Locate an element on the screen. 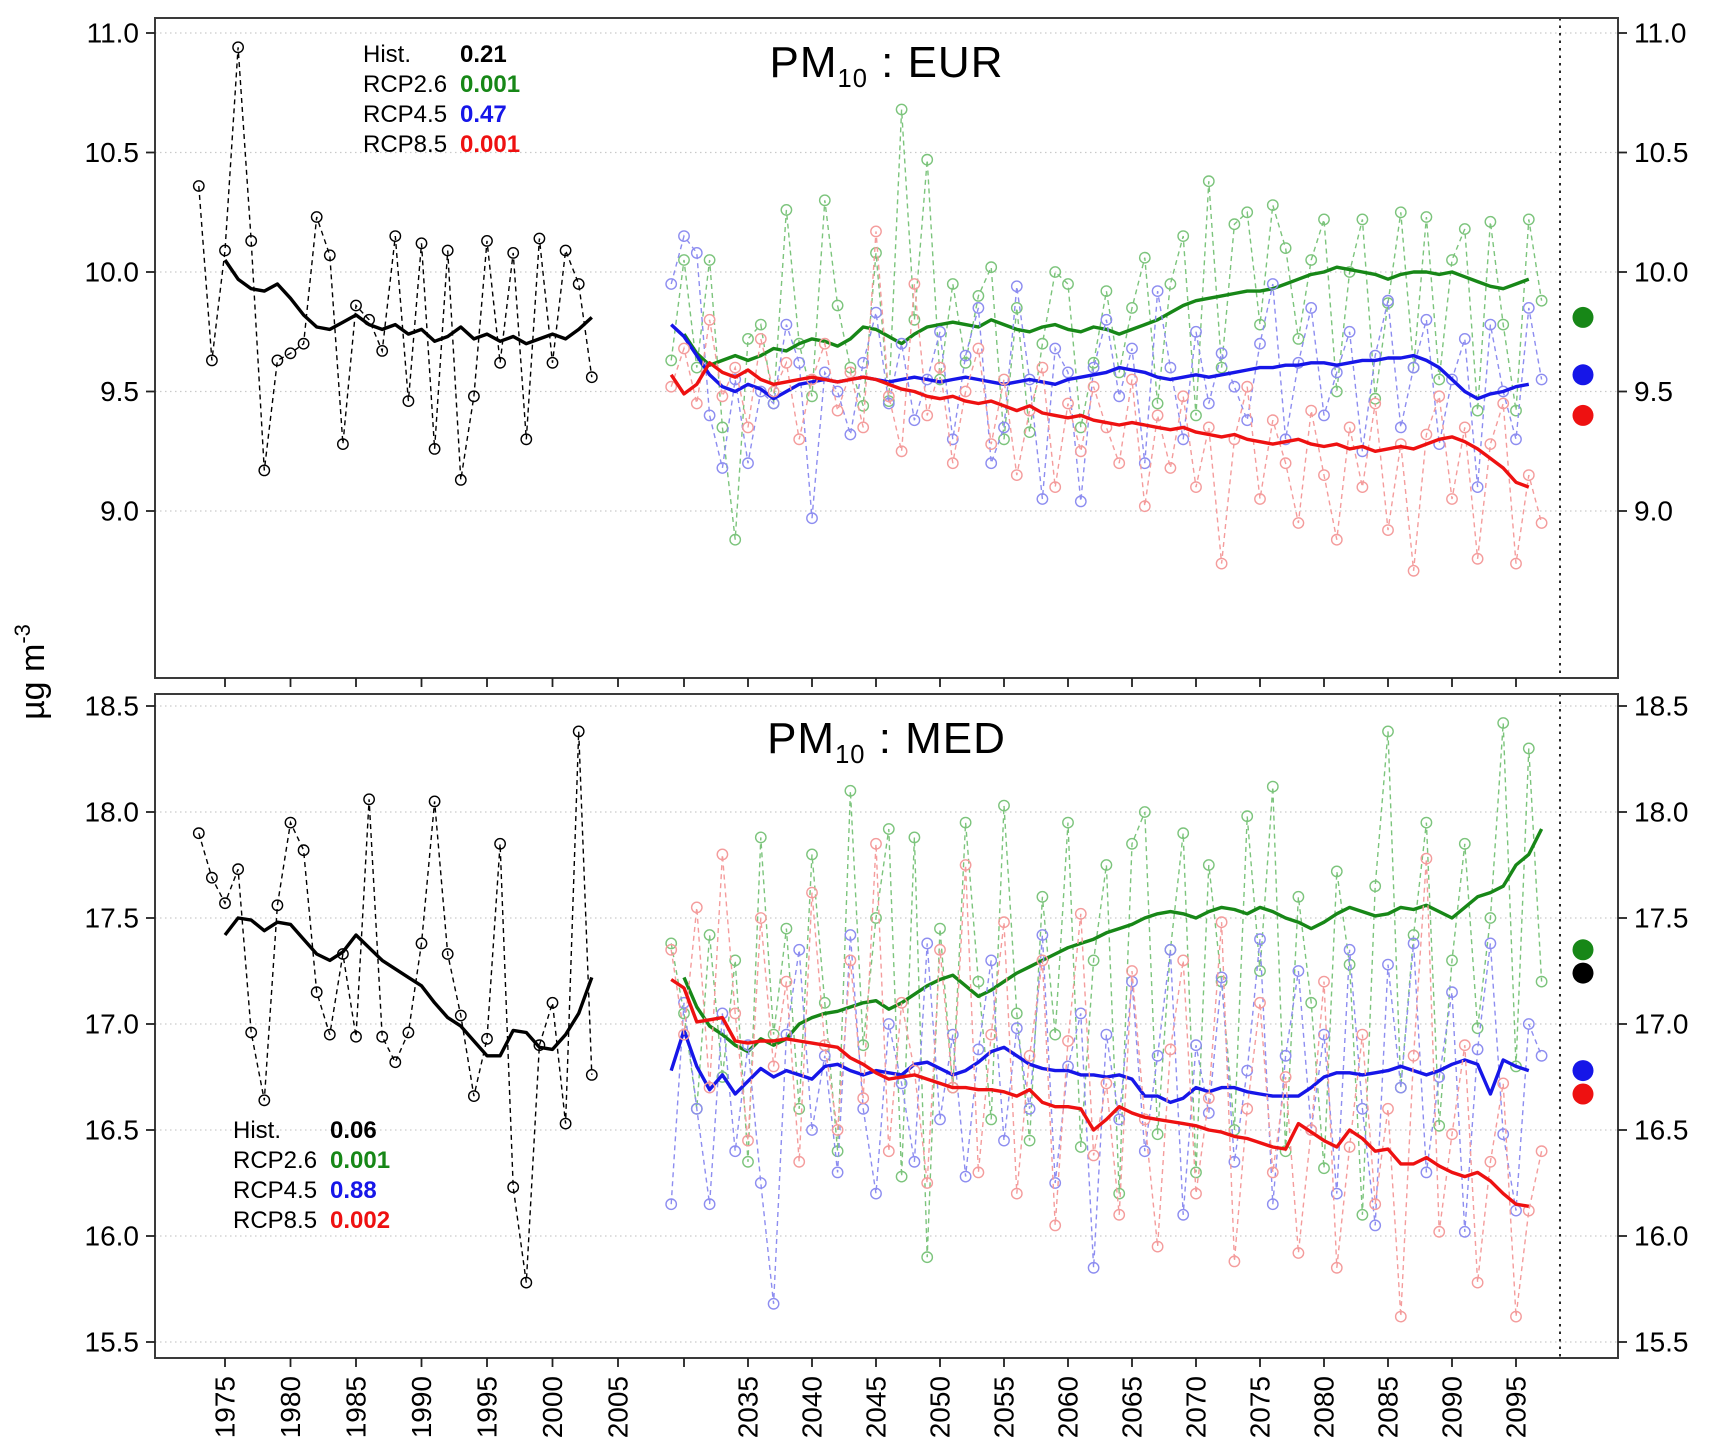 Image resolution: width=1734 pixels, height=1448 pixels. series-rcp8-5-smoothed is located at coordinates (1100, 1093).